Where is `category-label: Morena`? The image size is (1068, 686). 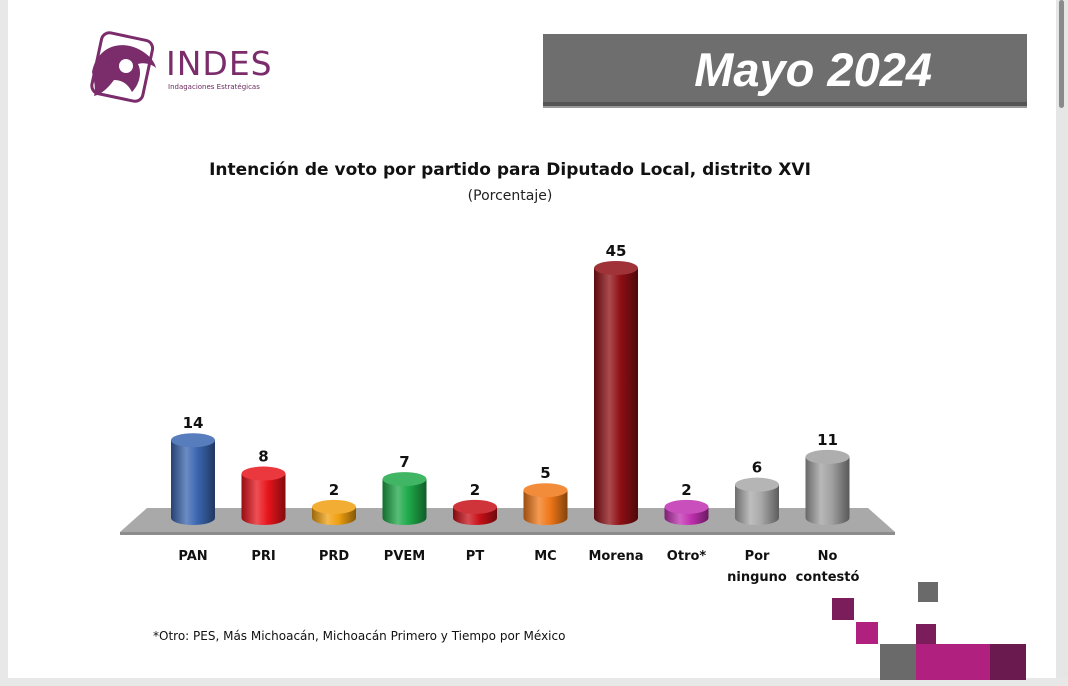
category-label: Morena is located at coordinates (615, 556).